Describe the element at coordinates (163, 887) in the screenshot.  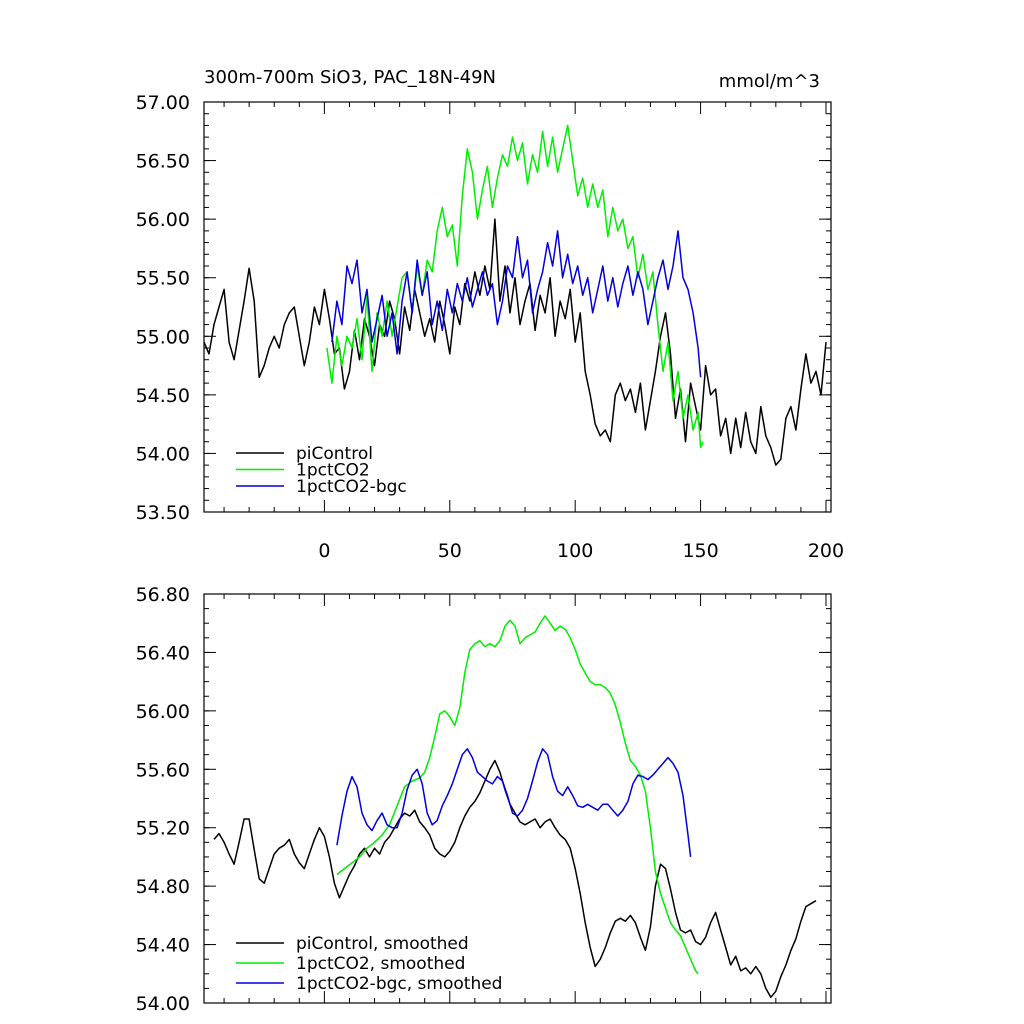
I see `y-tick-label: 54.80` at that location.